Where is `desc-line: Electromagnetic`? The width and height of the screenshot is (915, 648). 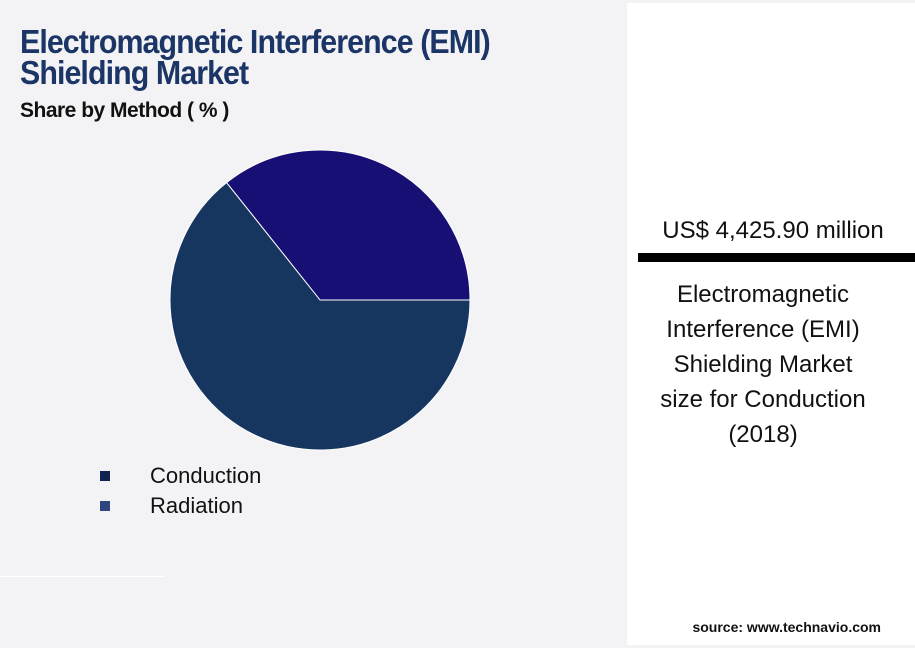
desc-line: Electromagnetic is located at coordinates (763, 294).